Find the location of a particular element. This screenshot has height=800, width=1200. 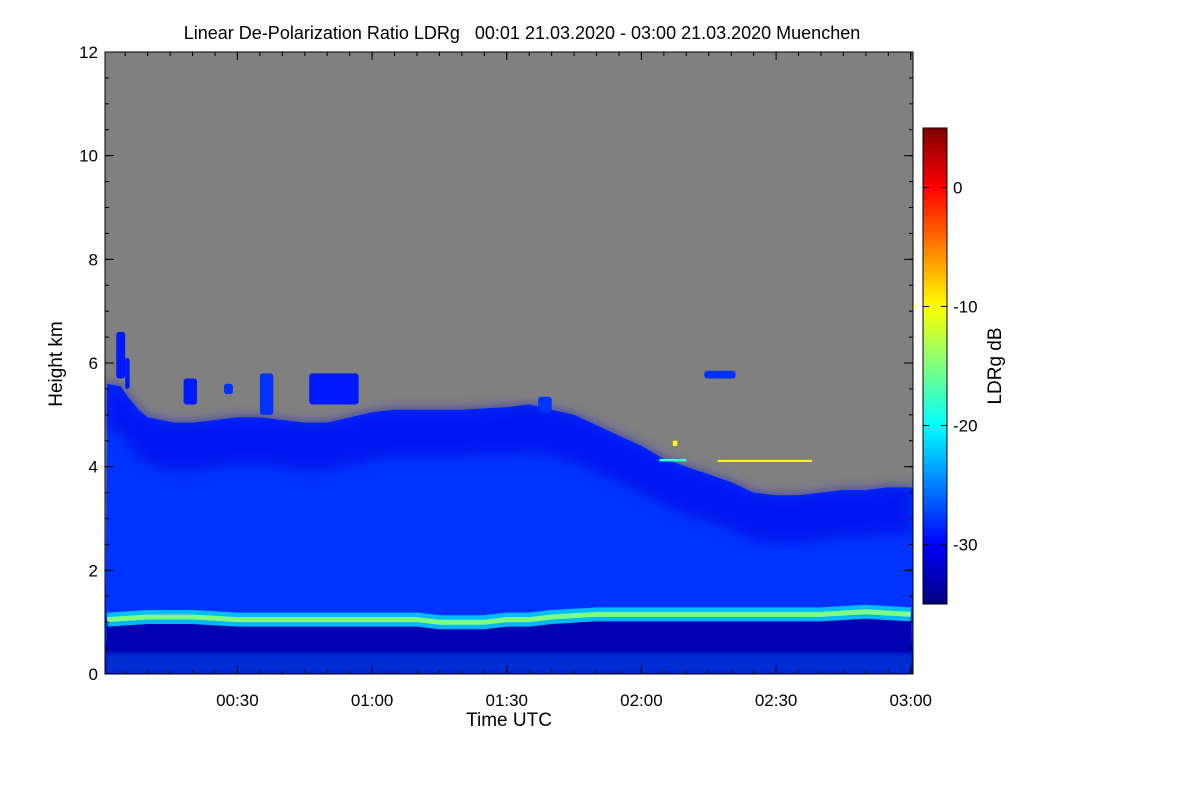

y-tick-label: 2 is located at coordinates (93, 570).